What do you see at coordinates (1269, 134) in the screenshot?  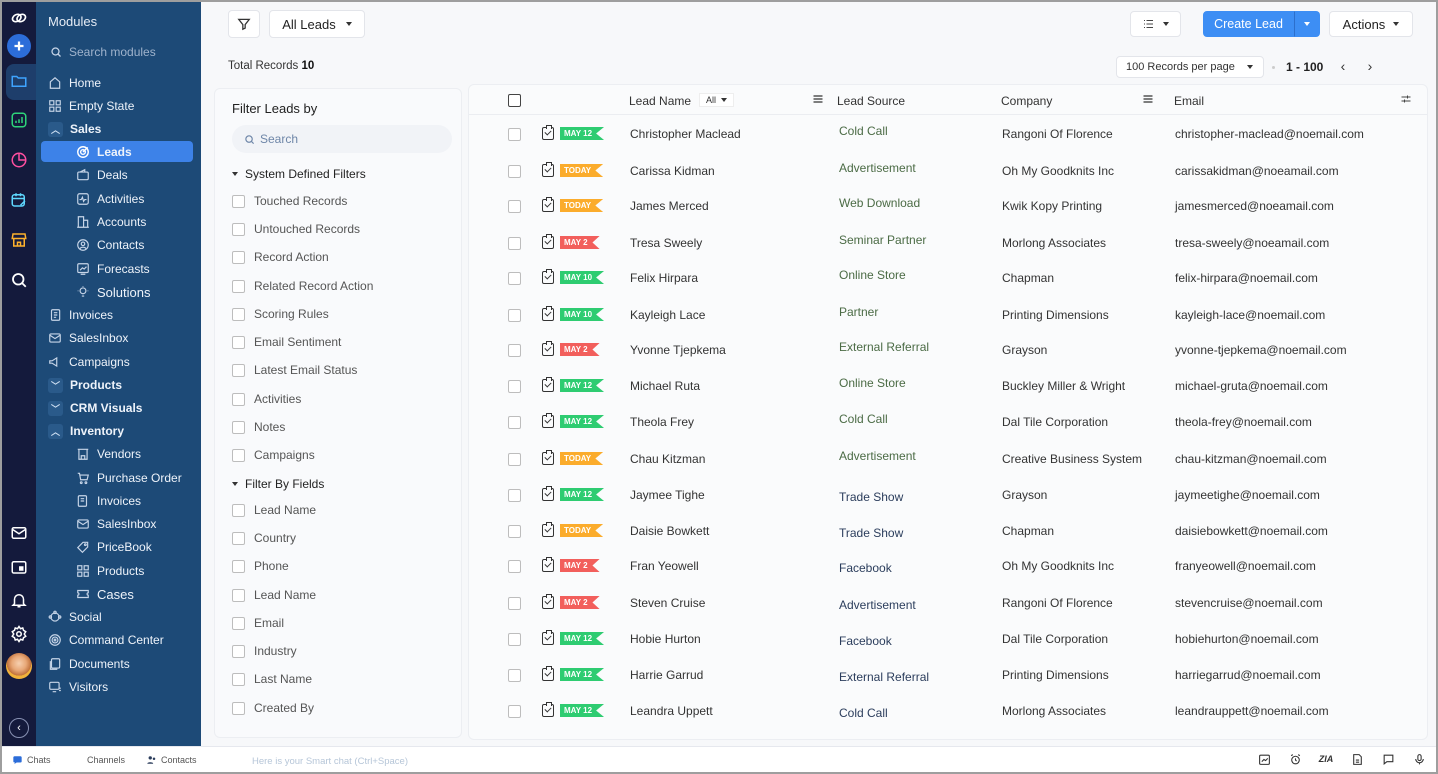 I see `email-cell: christopher-maclead@noemail.com` at bounding box center [1269, 134].